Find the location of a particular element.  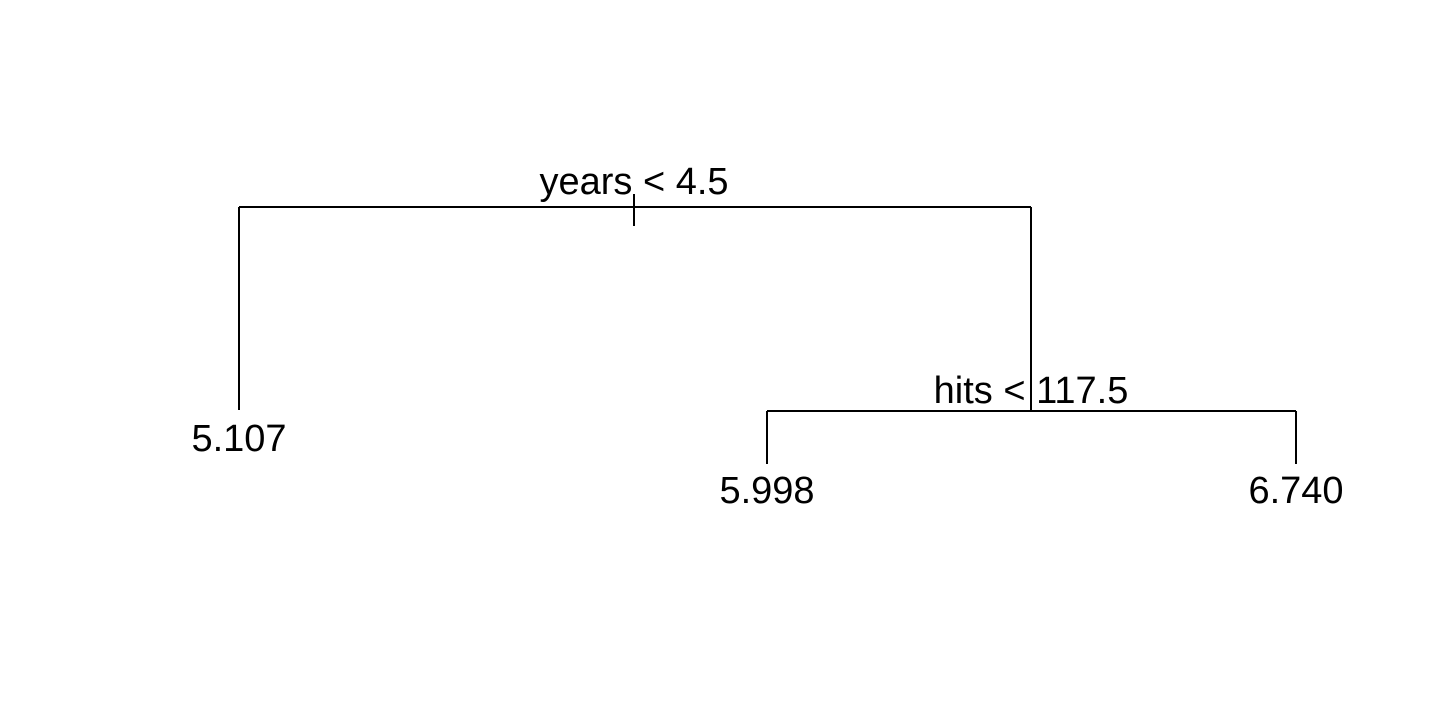

leaf-right-value: 6.740 is located at coordinates (1295, 491).